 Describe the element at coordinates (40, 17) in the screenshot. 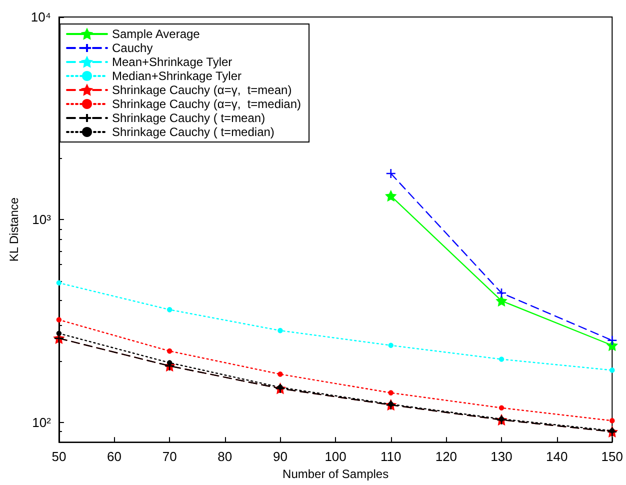

I see `y-tick-label: 10⁴` at that location.